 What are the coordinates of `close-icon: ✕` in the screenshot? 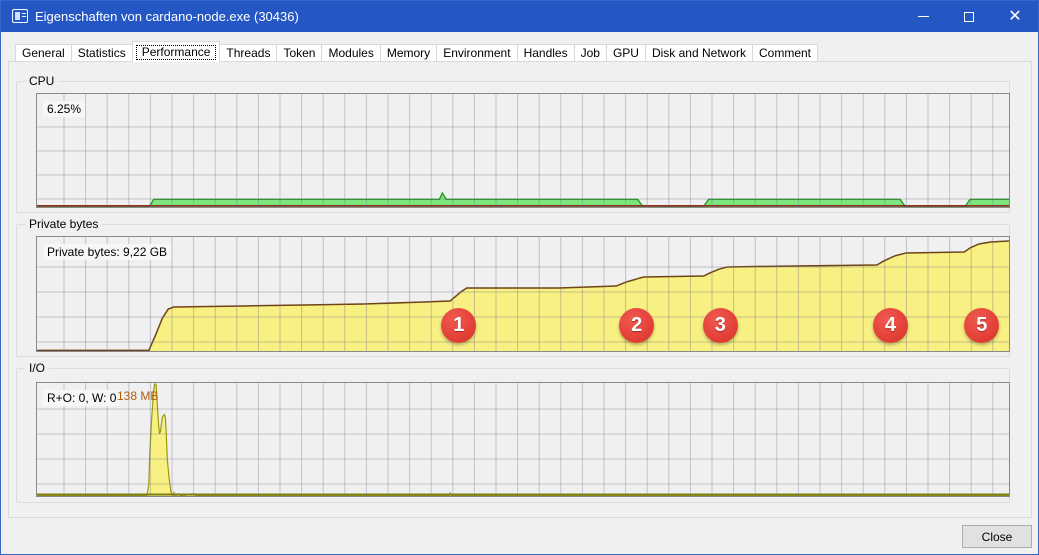 It's located at (1015, 16).